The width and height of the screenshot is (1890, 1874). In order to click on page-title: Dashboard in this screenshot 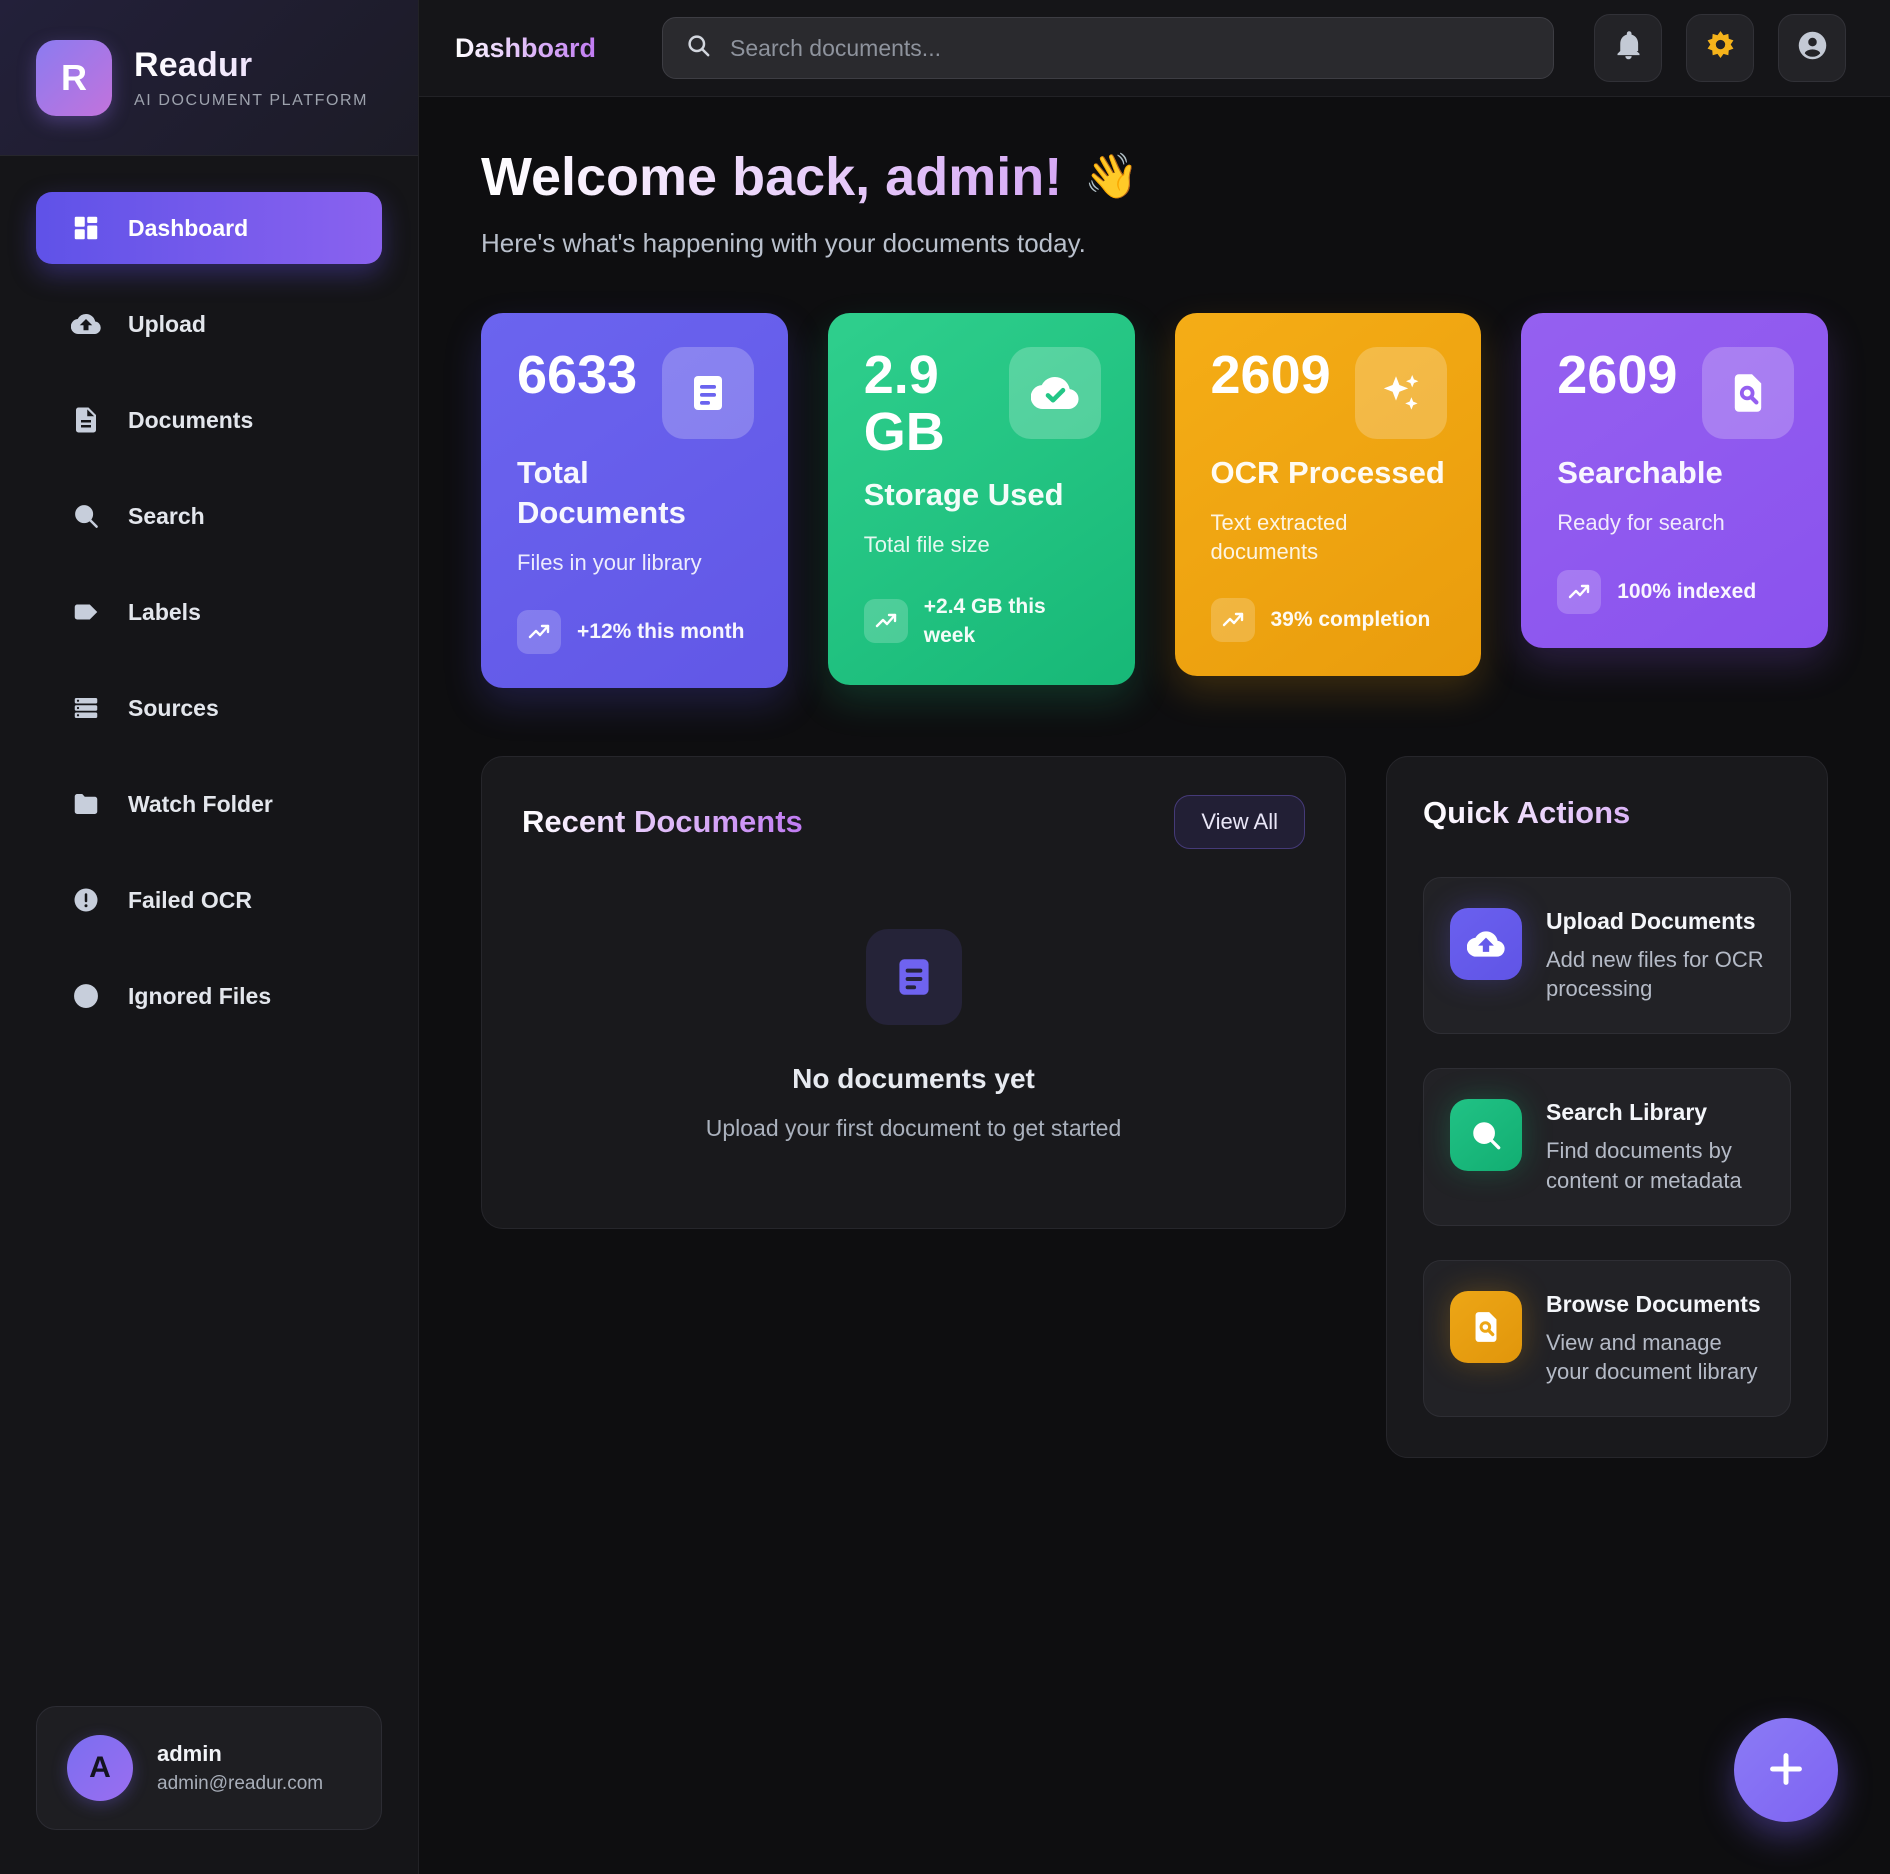, I will do `click(526, 47)`.